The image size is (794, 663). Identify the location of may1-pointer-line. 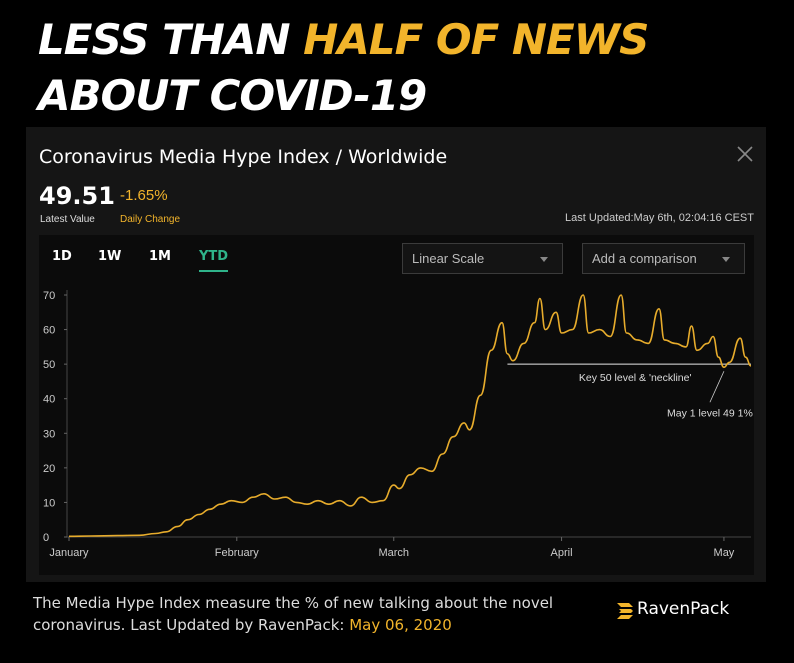
(717, 387).